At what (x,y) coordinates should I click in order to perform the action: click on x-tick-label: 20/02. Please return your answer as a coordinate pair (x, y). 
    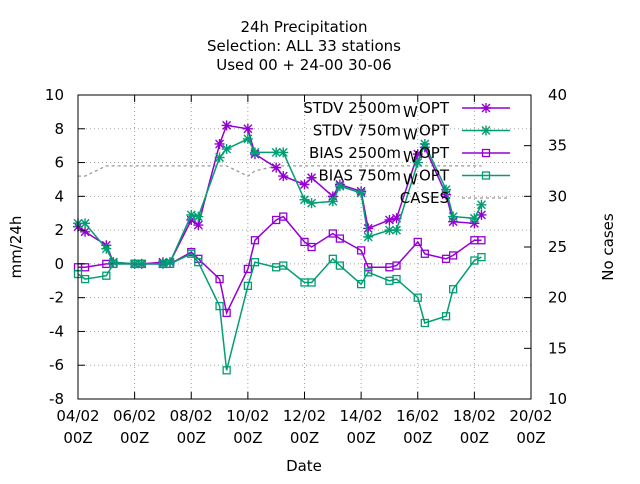
    Looking at the image, I should click on (530, 416).